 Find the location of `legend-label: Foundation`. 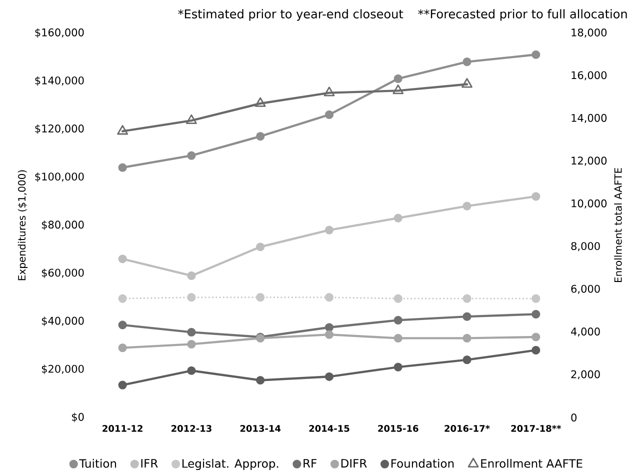

legend-label: Foundation is located at coordinates (422, 463).